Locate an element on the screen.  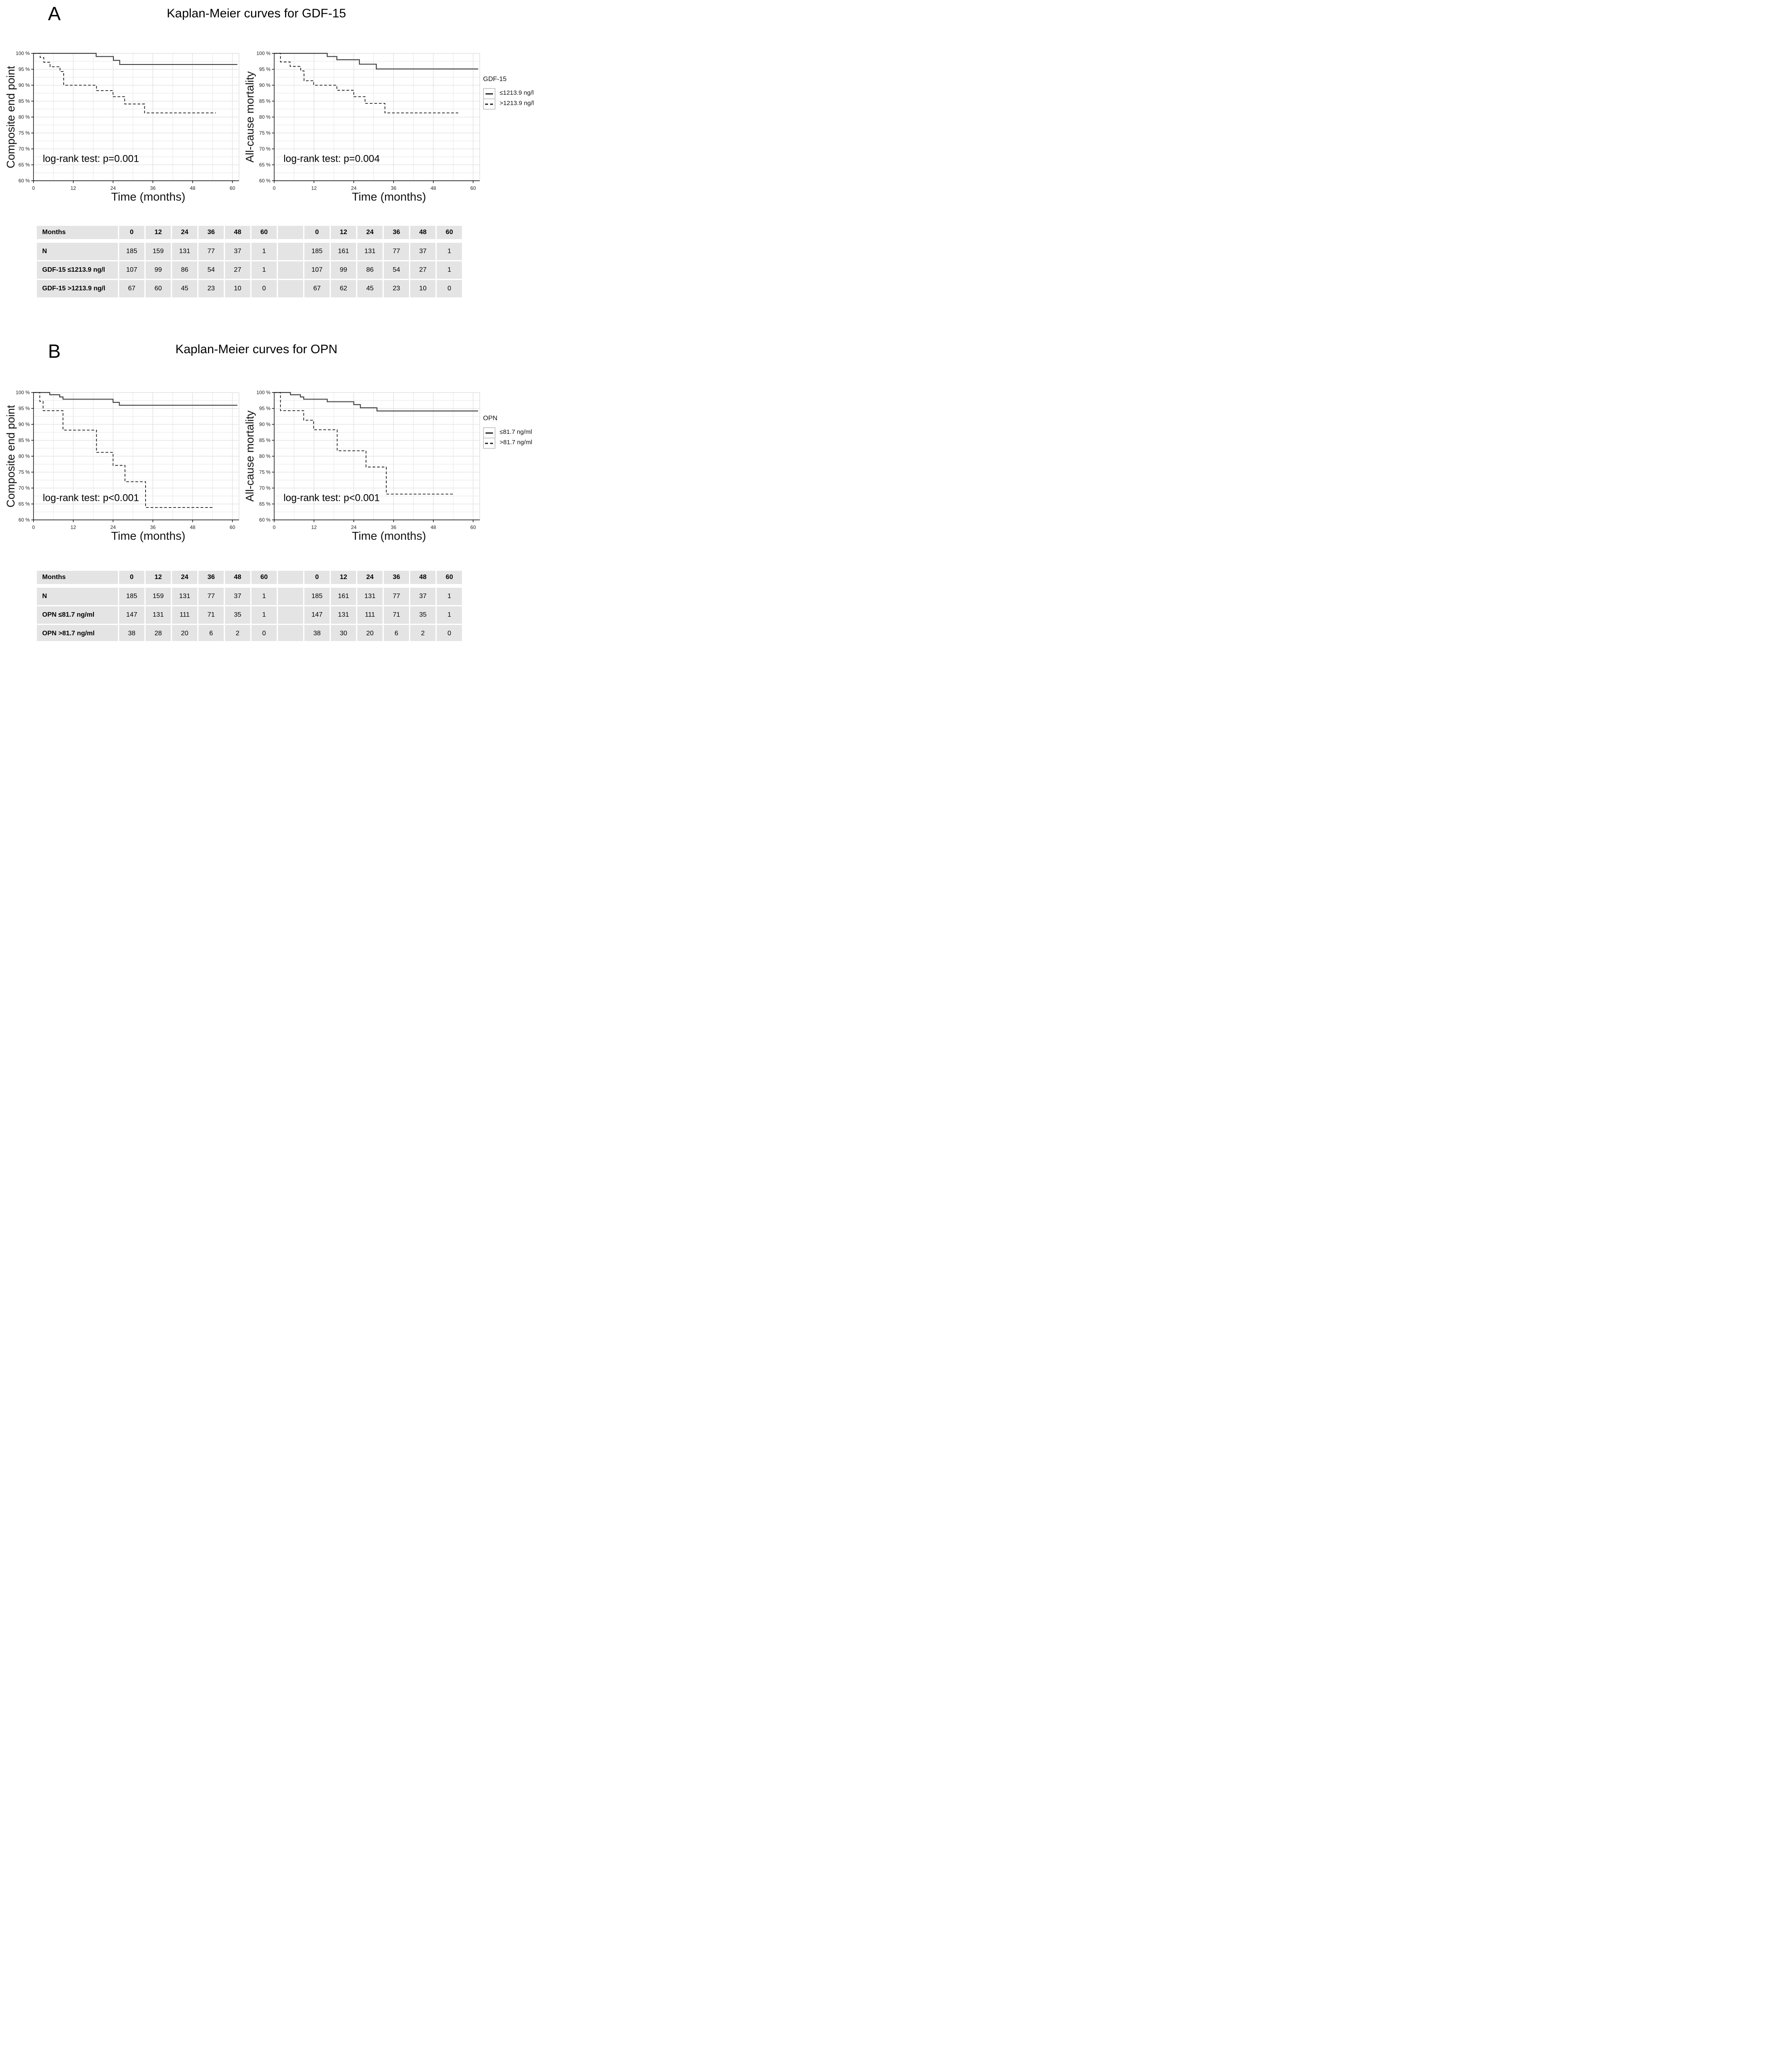
x-axis-title: Time (months) is located at coordinates (389, 535).